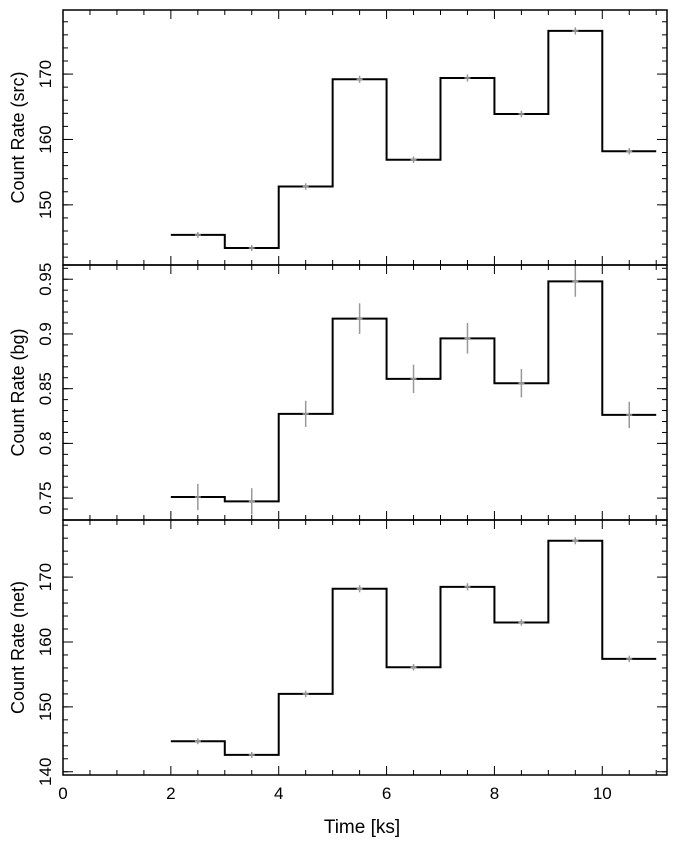  I want to click on x-tick-label: 6, so click(386, 793).